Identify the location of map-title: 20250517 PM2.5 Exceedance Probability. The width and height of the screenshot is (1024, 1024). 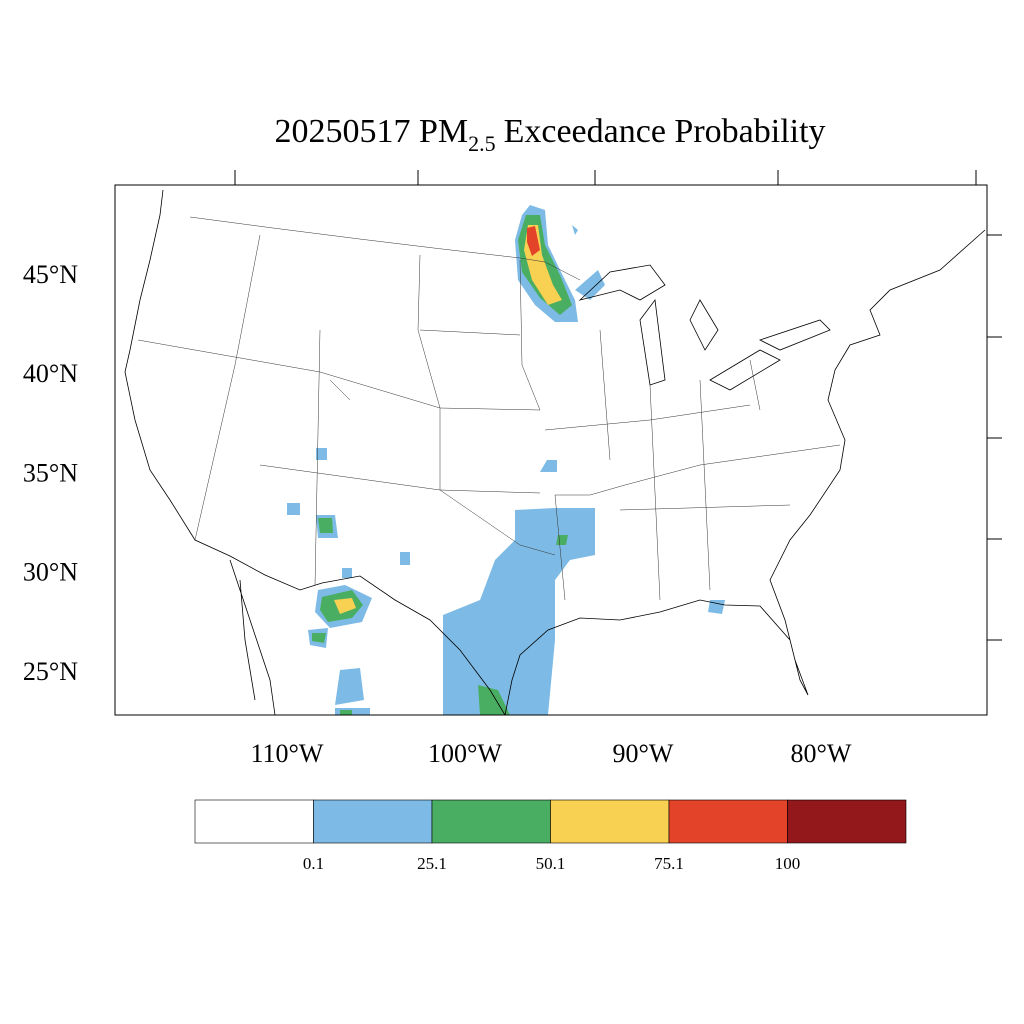
(549, 134).